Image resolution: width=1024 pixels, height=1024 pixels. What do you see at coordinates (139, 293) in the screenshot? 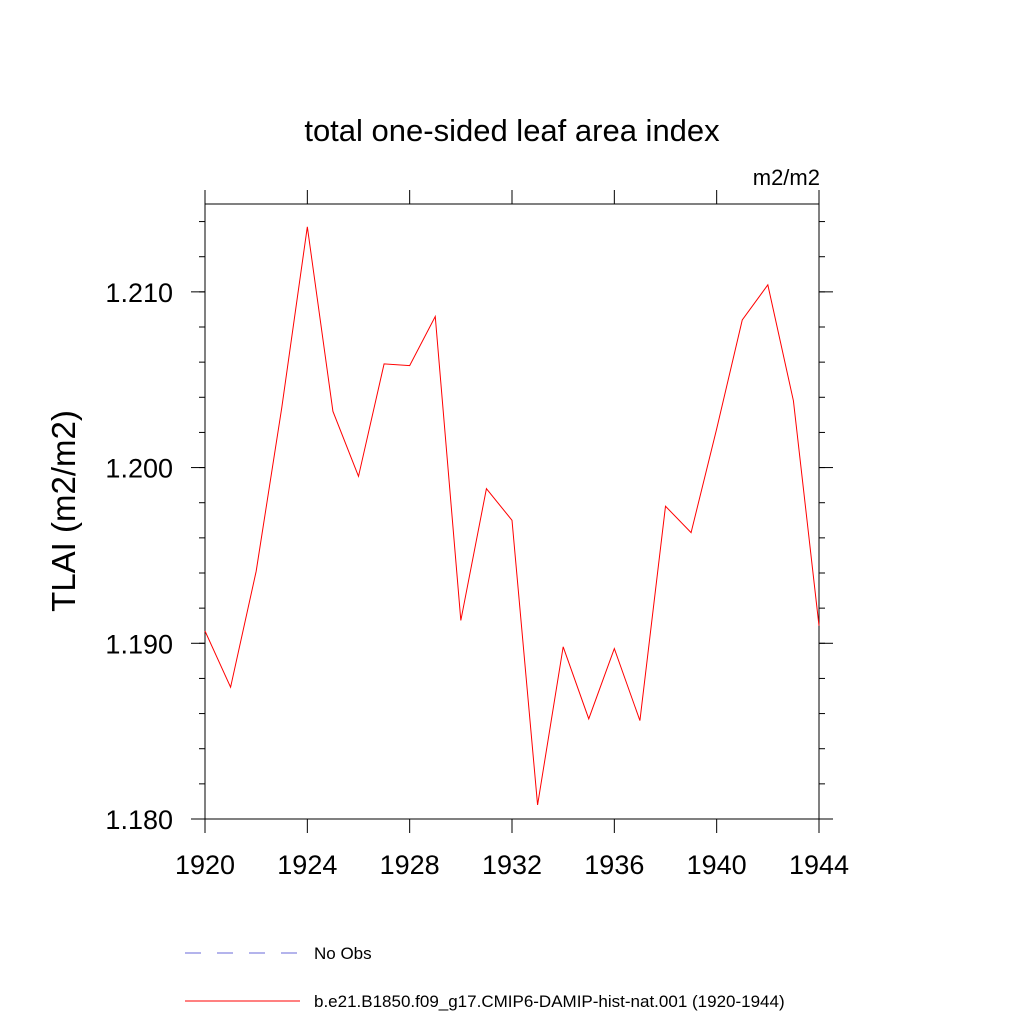
I see `y-tick-label: 1.210` at bounding box center [139, 293].